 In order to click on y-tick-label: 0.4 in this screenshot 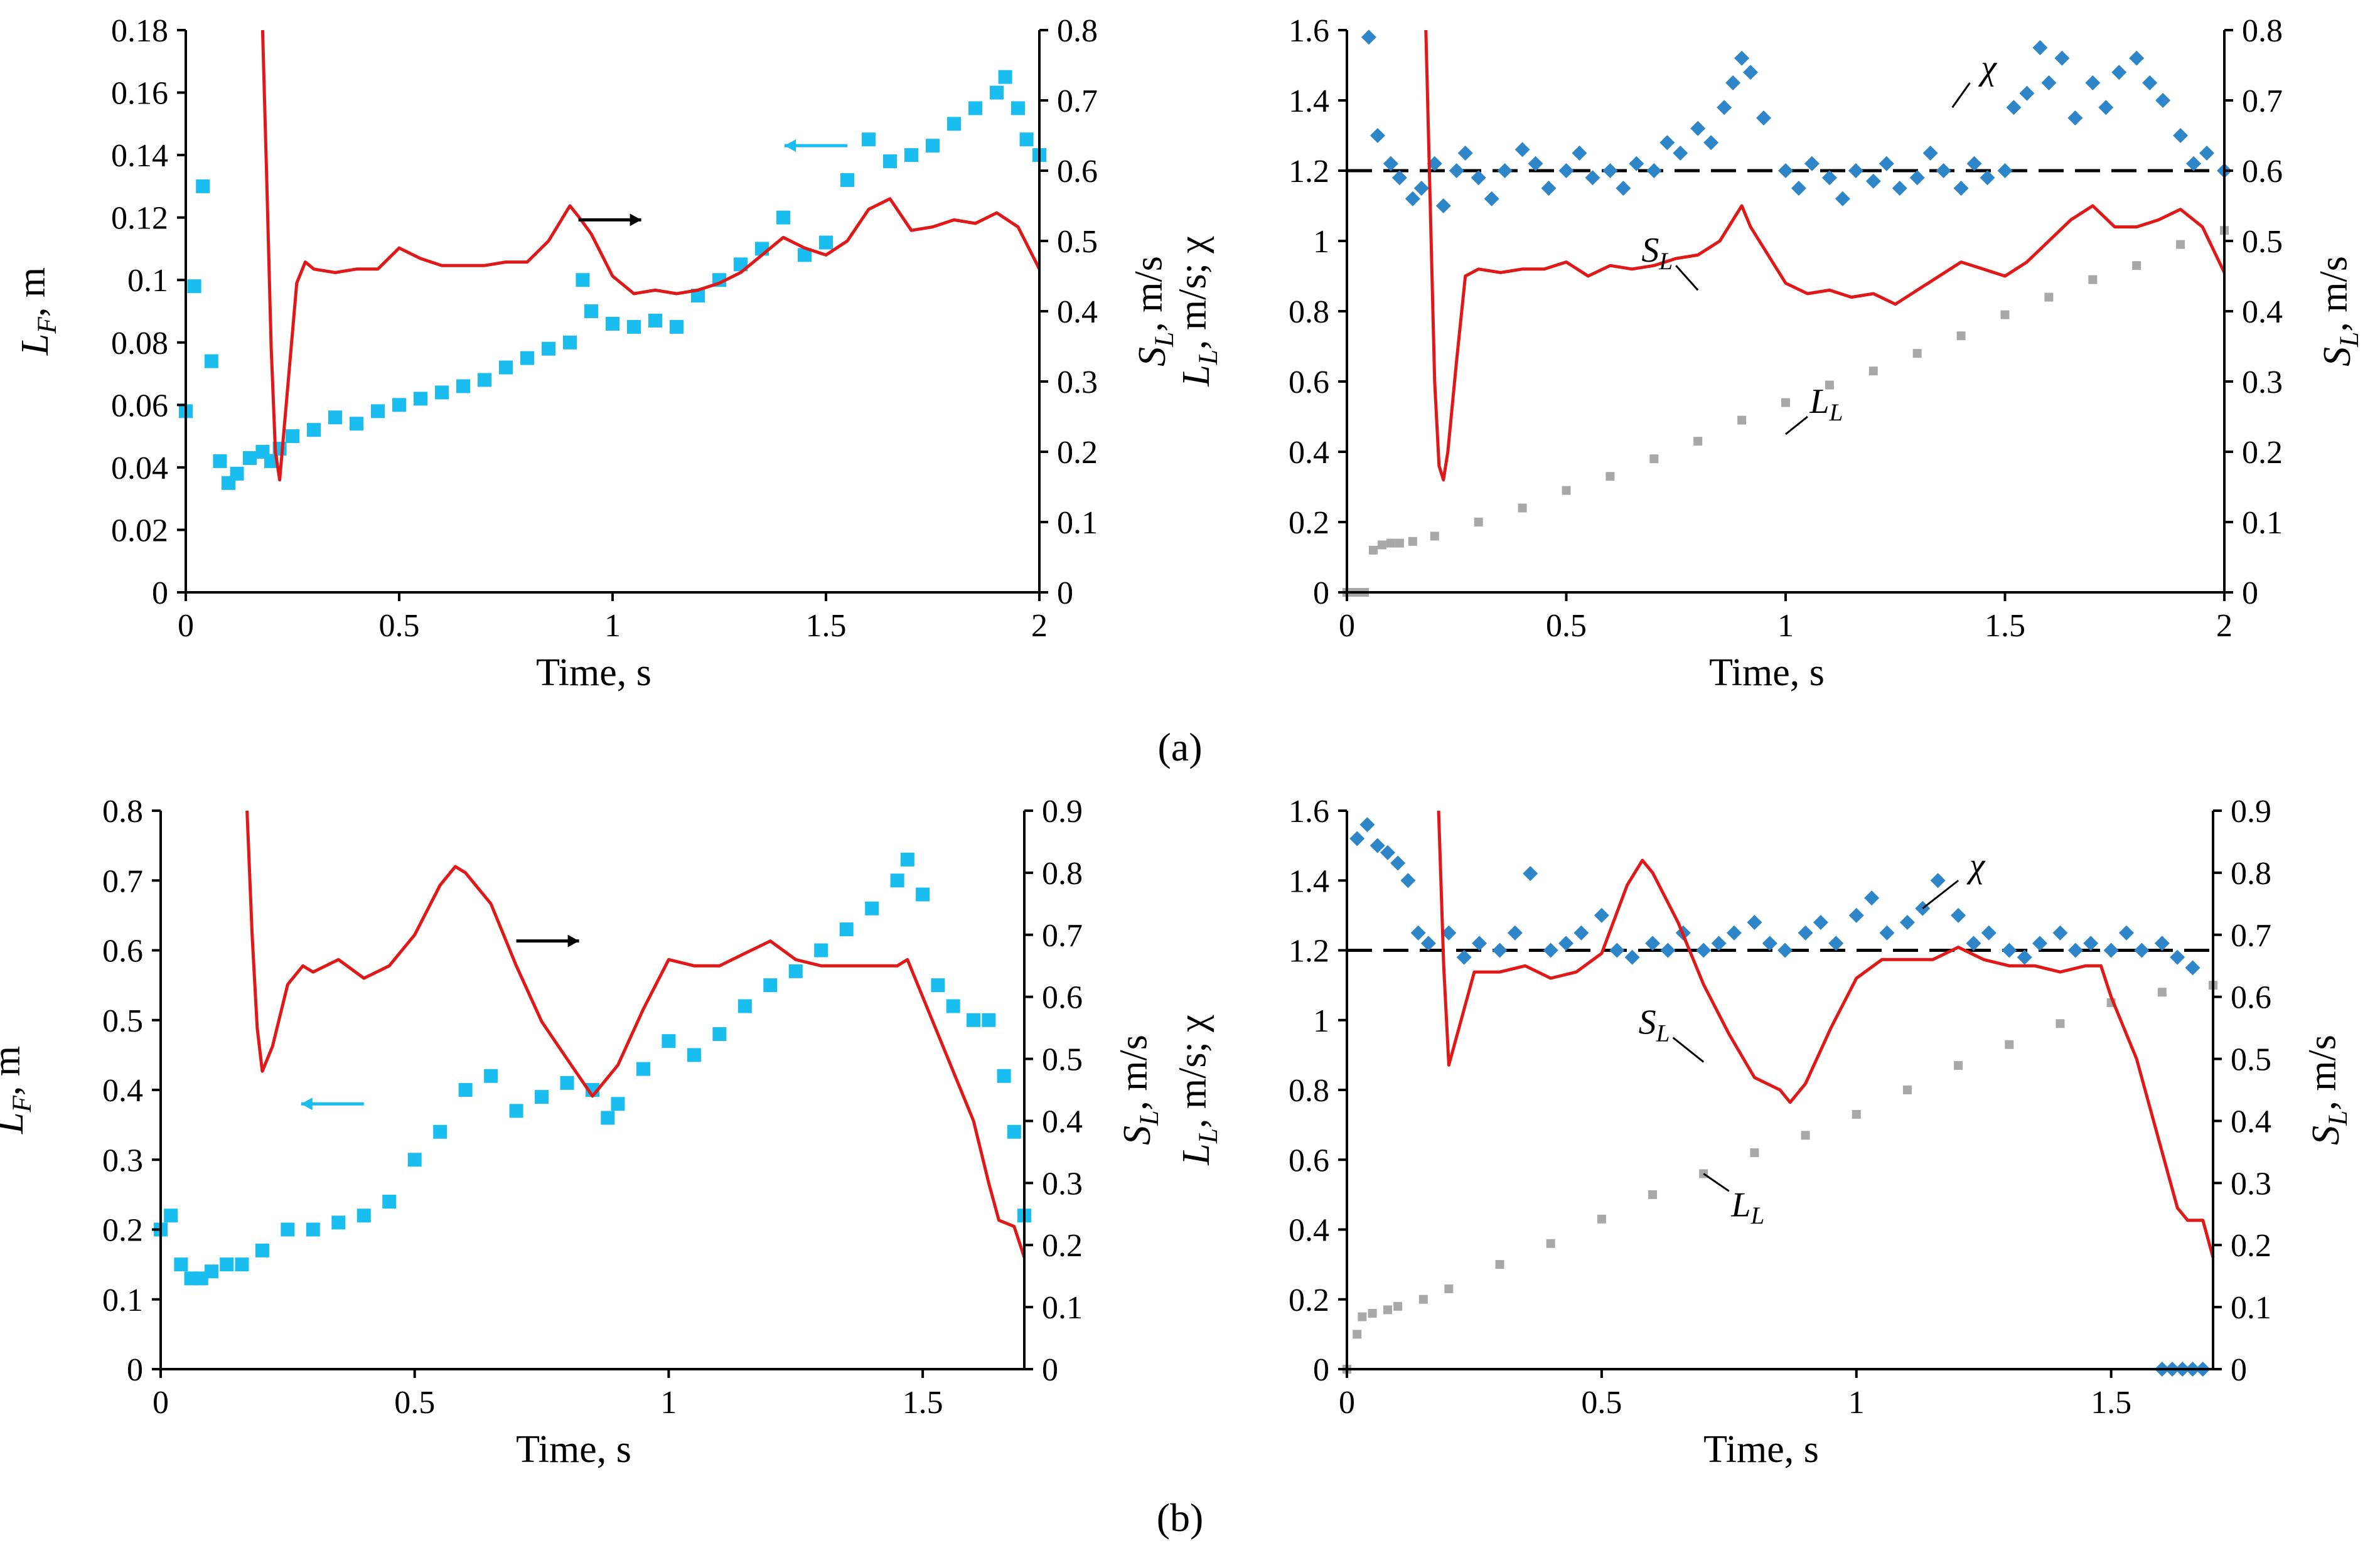, I will do `click(122, 1091)`.